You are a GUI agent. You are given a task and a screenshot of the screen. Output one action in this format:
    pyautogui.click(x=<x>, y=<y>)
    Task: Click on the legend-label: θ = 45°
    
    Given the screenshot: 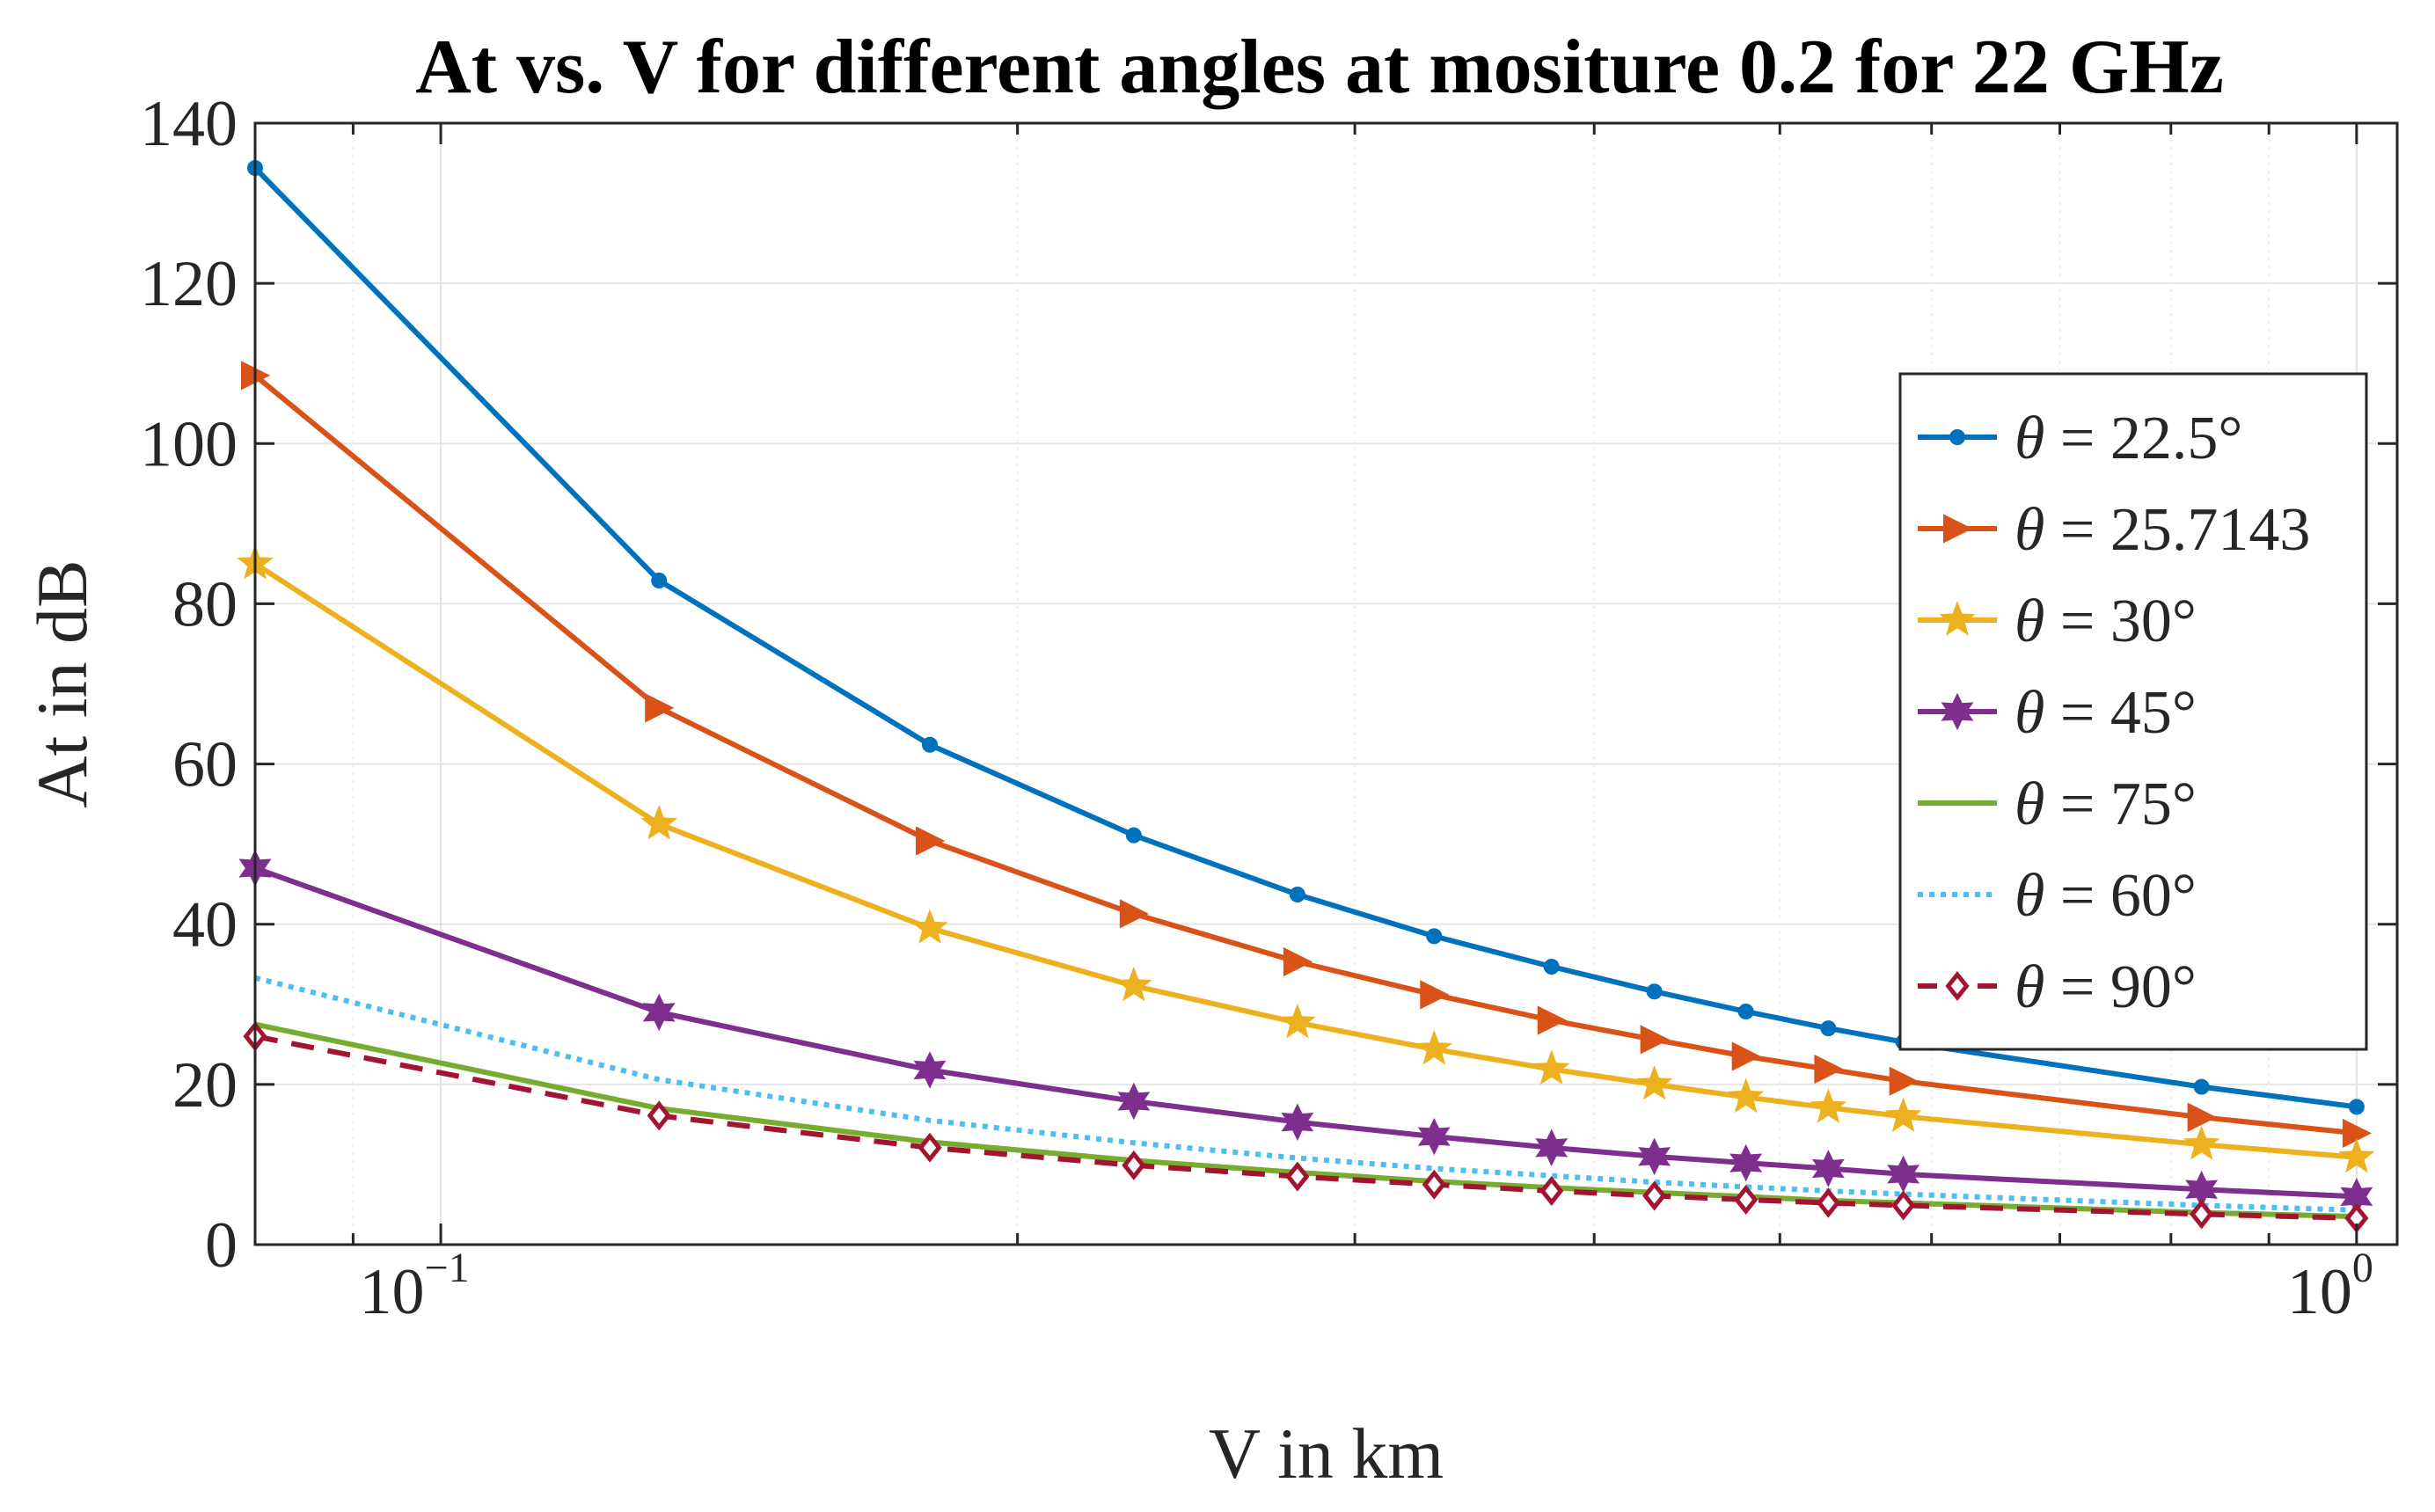 What is the action you would take?
    pyautogui.click(x=2106, y=713)
    